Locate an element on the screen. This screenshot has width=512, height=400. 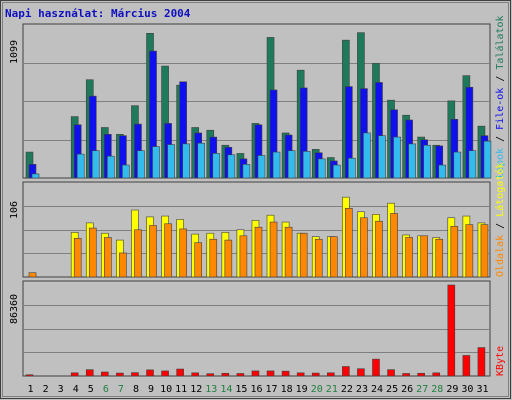
legend-label-file-ok: File-ok is located at coordinates (500, 109).